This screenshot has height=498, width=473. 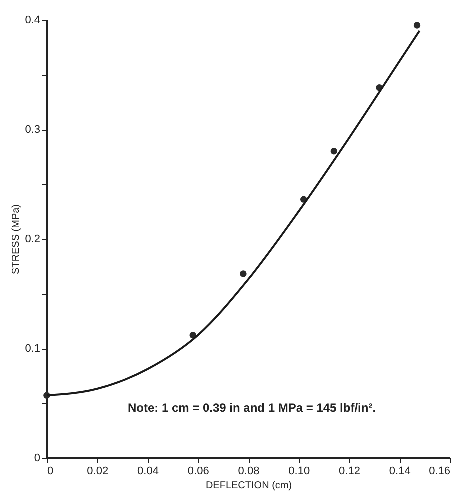 I want to click on x-tick-label: 0.10, so click(x=299, y=472).